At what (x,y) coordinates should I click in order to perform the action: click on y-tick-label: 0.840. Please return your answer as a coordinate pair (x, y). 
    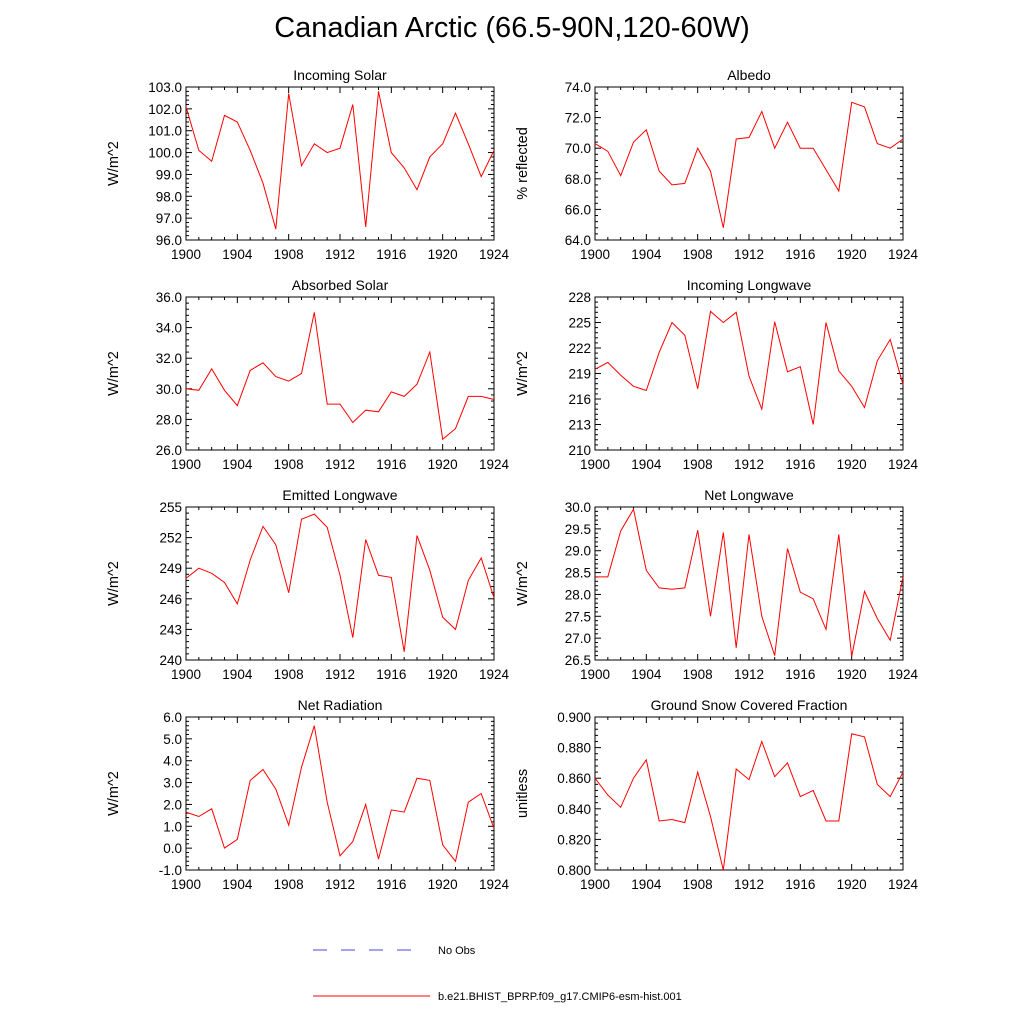
    Looking at the image, I should click on (574, 809).